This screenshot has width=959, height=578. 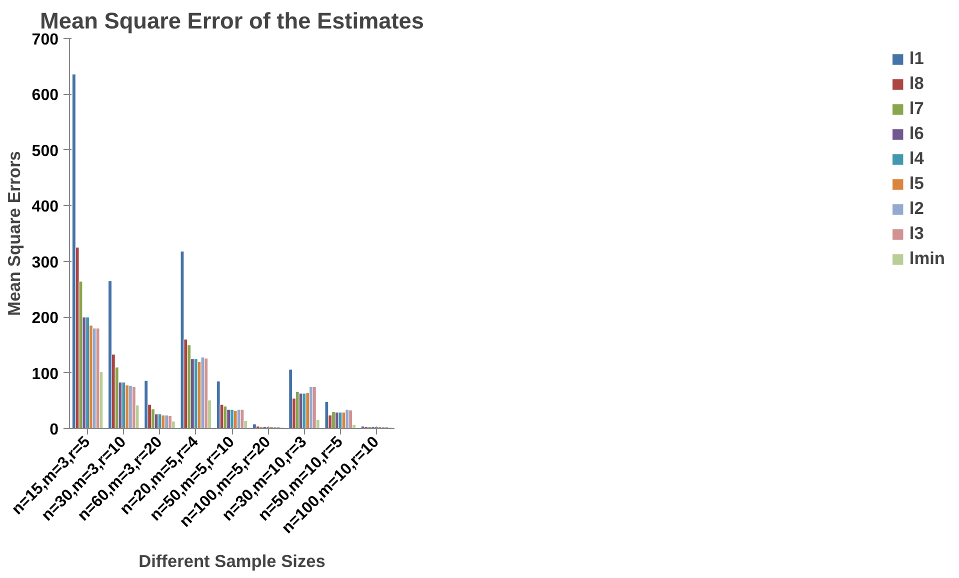 What do you see at coordinates (917, 83) in the screenshot?
I see `legend-label: l8` at bounding box center [917, 83].